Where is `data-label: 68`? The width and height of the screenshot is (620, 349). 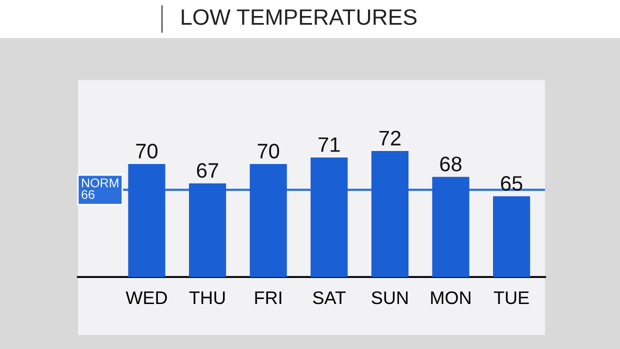 data-label: 68 is located at coordinates (451, 164).